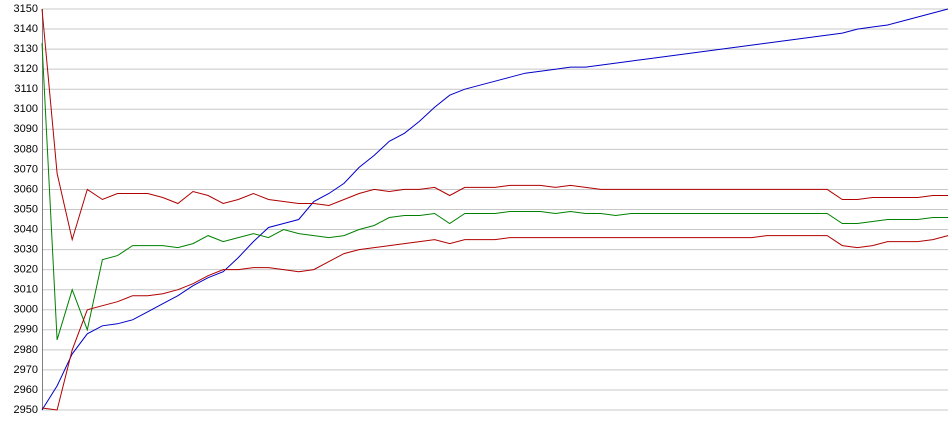 This screenshot has height=435, width=950. I want to click on y-tick-label: 3100, so click(26, 109).